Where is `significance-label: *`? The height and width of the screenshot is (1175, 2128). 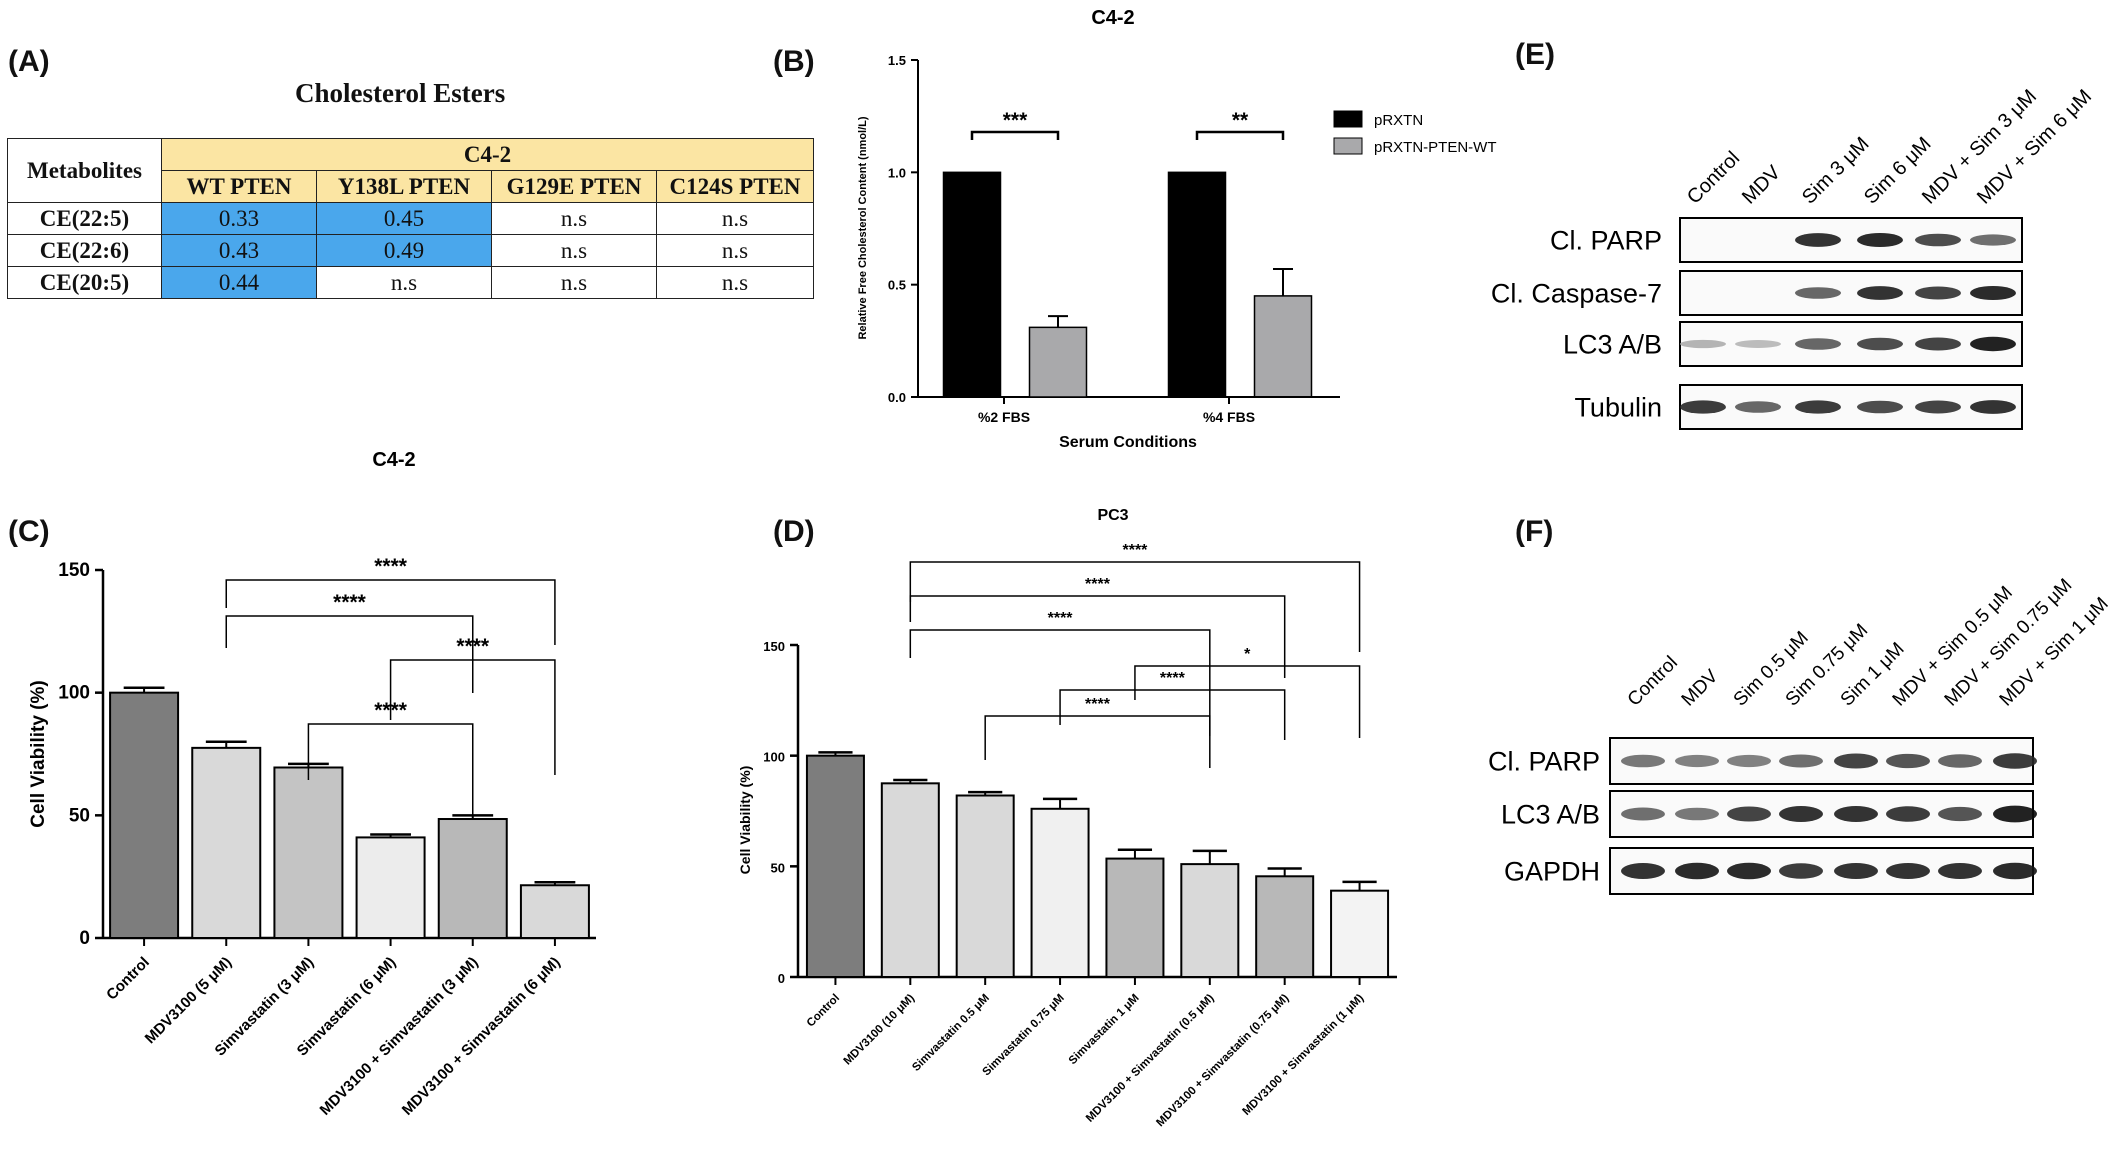 significance-label: * is located at coordinates (1247, 654).